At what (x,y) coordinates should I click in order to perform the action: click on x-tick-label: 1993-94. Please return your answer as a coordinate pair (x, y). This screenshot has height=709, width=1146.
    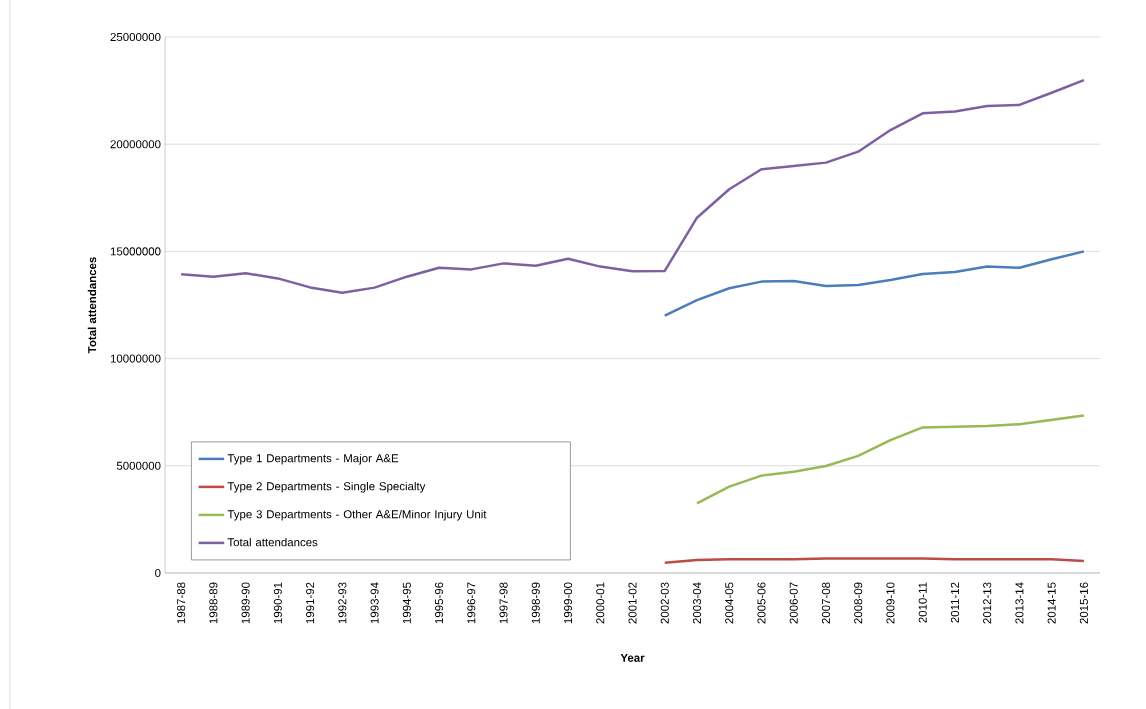
    Looking at the image, I should click on (374, 603).